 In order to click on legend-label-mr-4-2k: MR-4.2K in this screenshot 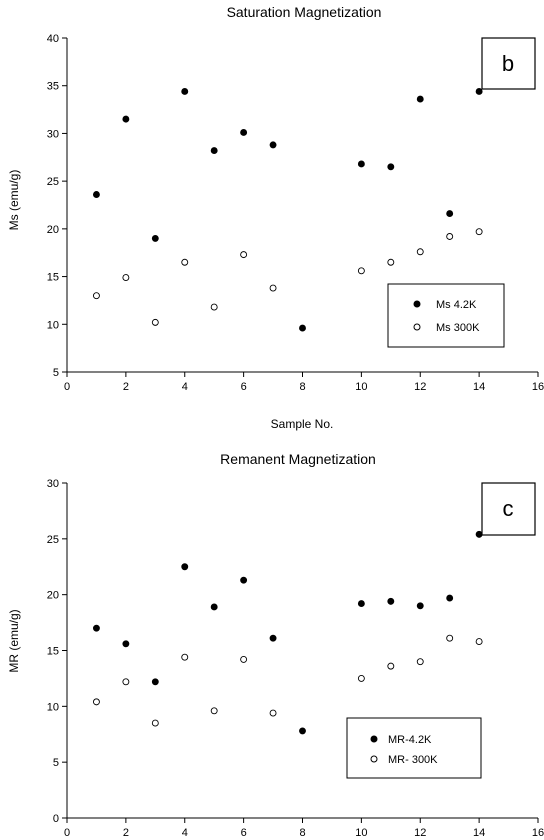, I will do `click(410, 740)`.